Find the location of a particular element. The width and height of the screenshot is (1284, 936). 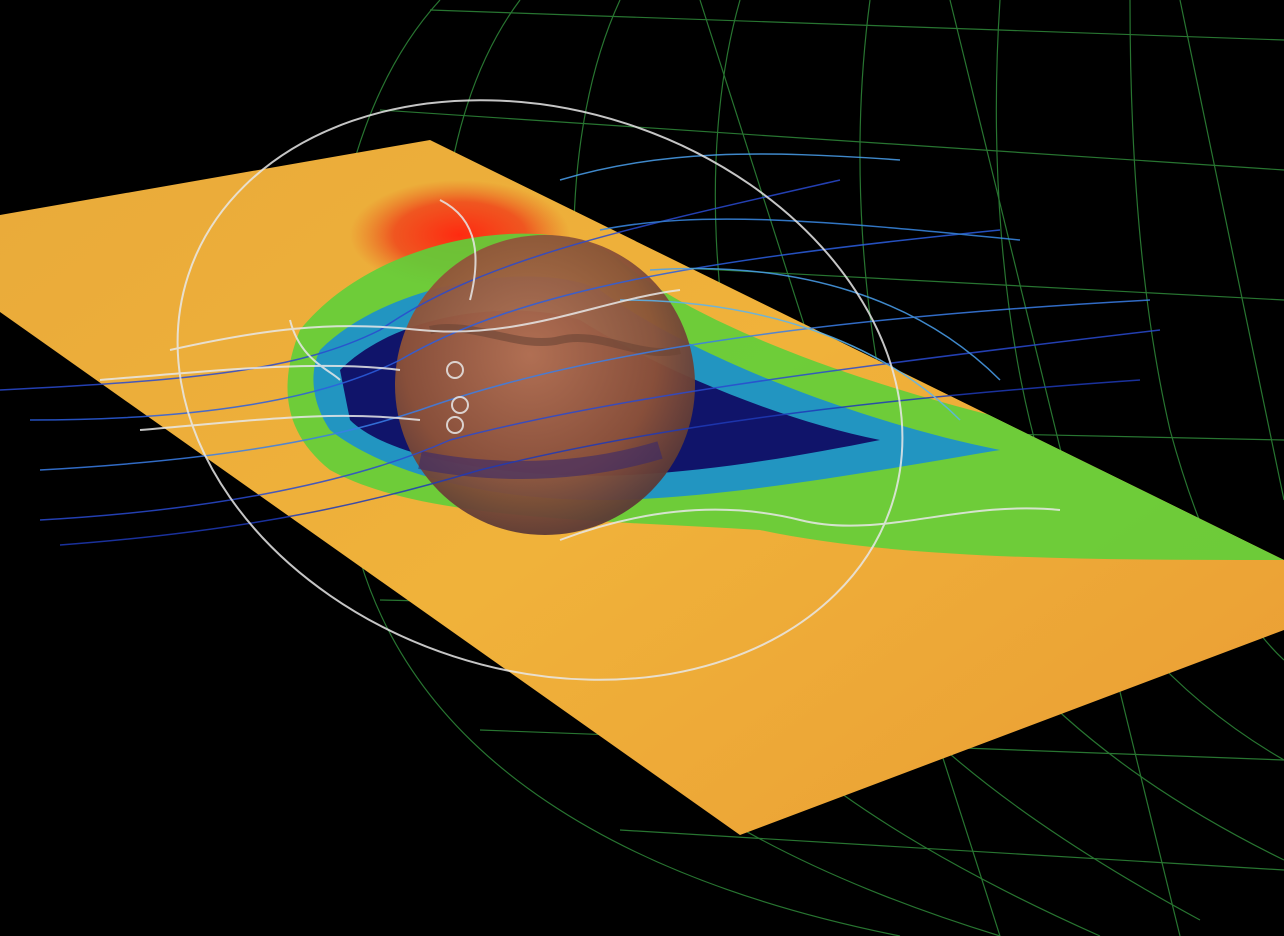

mars-shadow is located at coordinates (540, 460).